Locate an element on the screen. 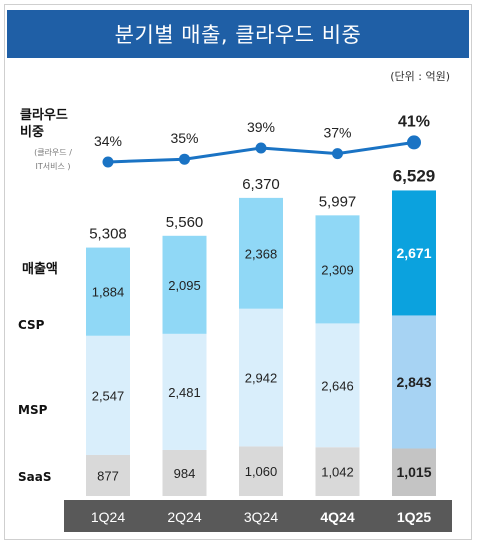  label-csp-1Q25: 2,671 is located at coordinates (413, 253).